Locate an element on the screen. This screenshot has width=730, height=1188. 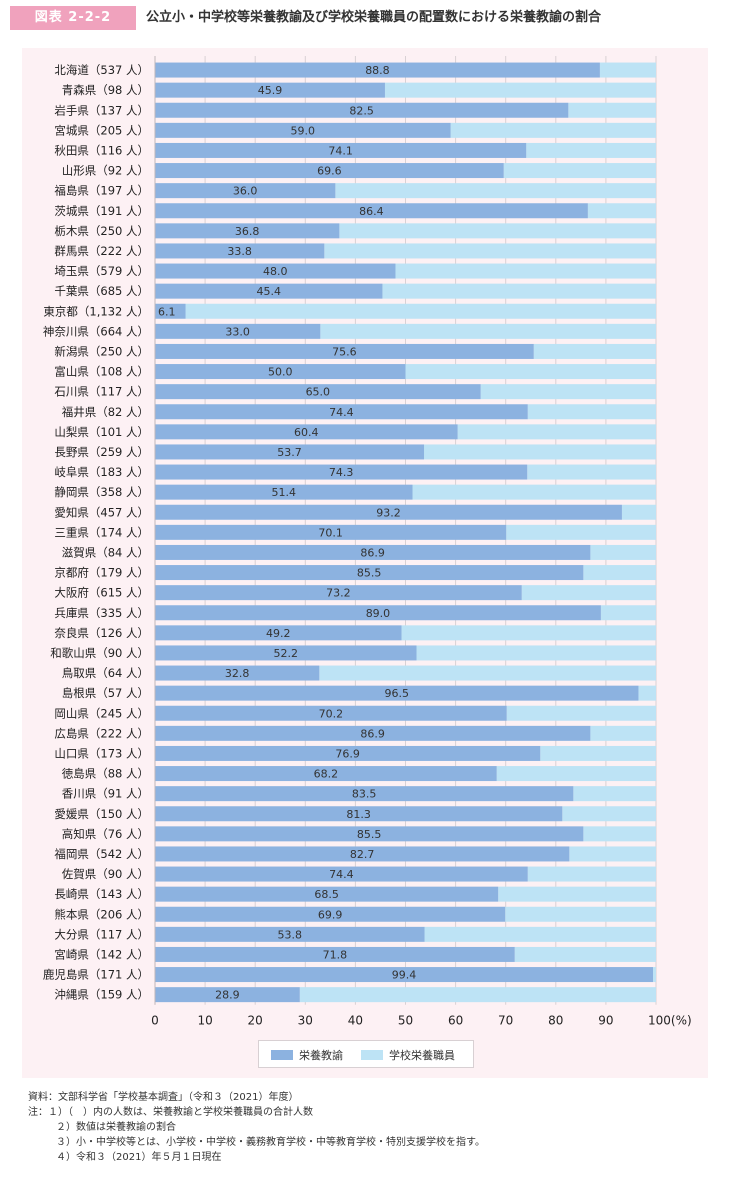
data-label: 75.6 is located at coordinates (344, 351).